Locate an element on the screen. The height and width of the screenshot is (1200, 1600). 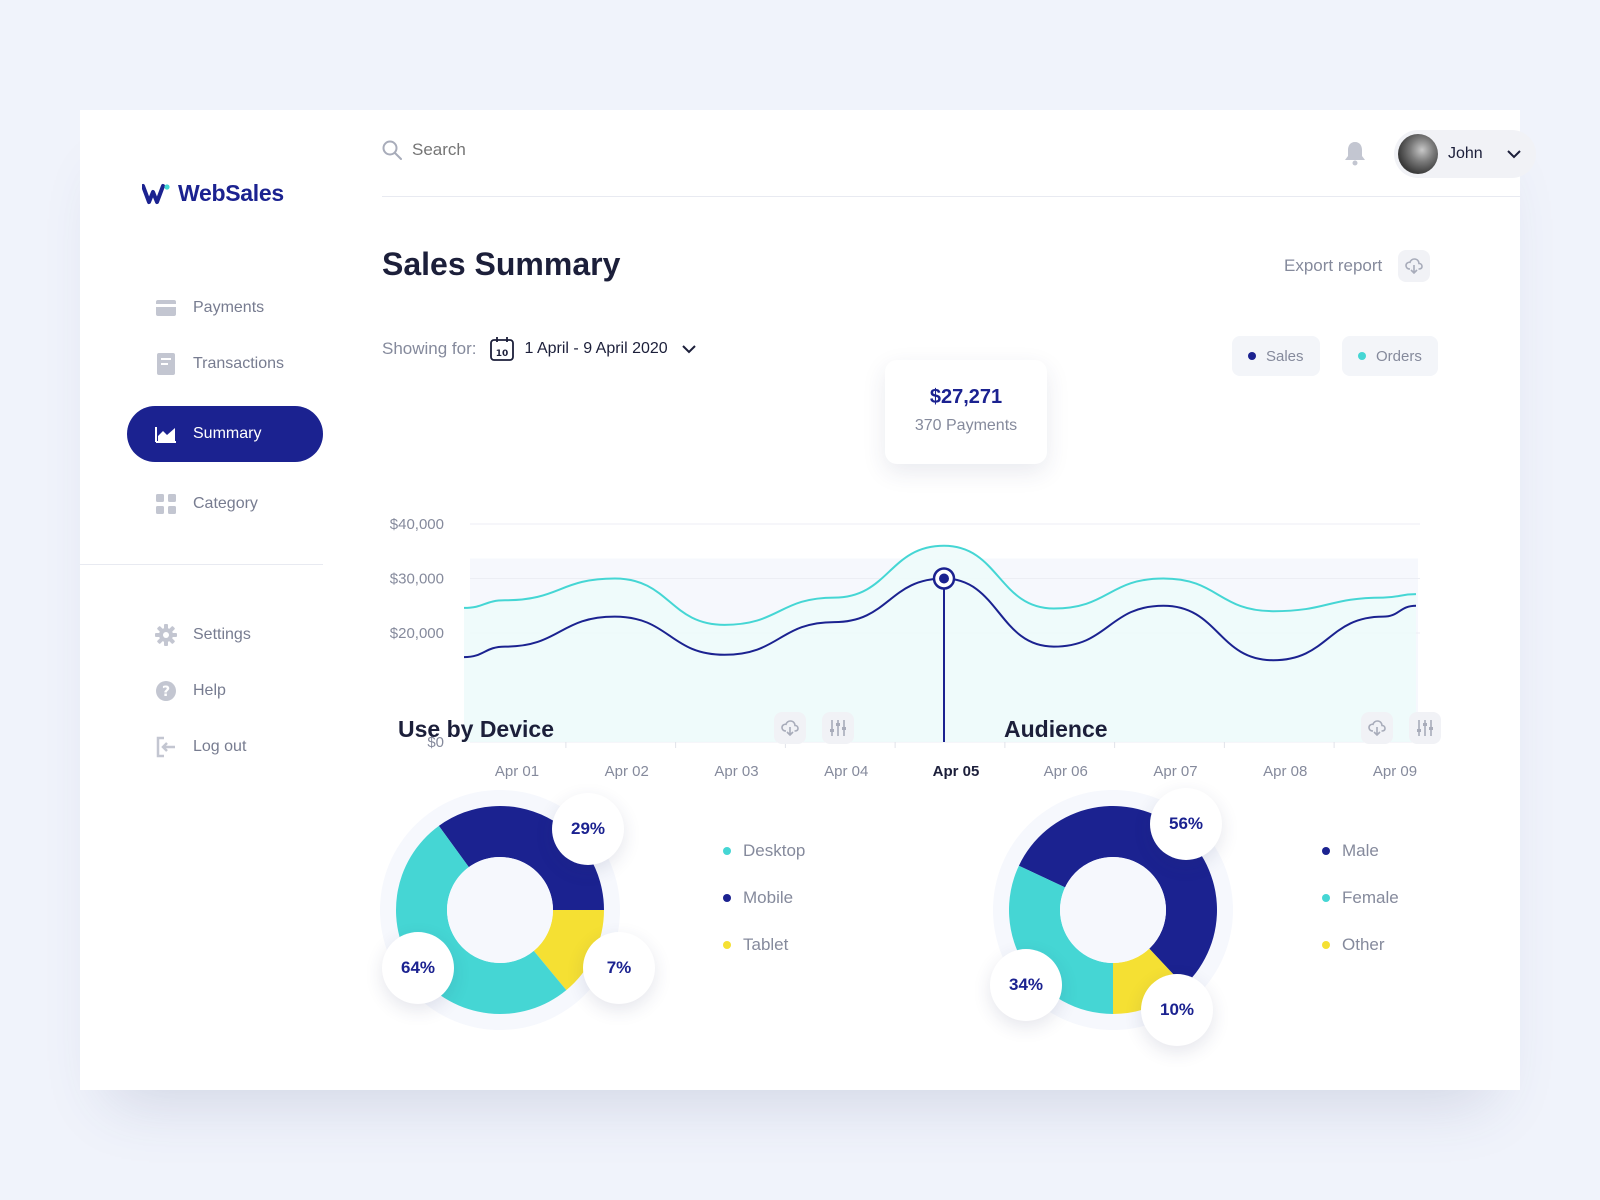
sidebar-item-label: Transactions is located at coordinates (238, 363).